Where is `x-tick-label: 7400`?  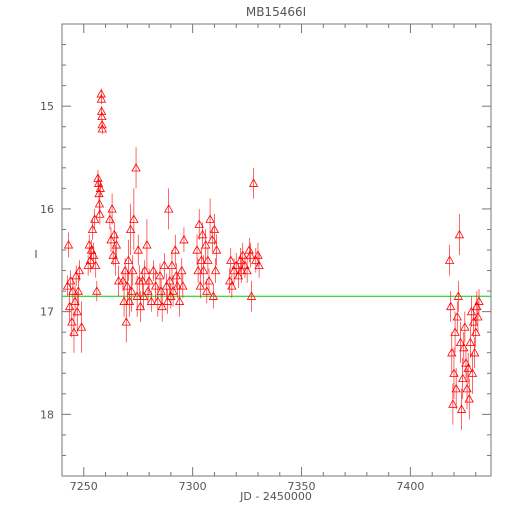 x-tick-label: 7400 is located at coordinates (410, 486).